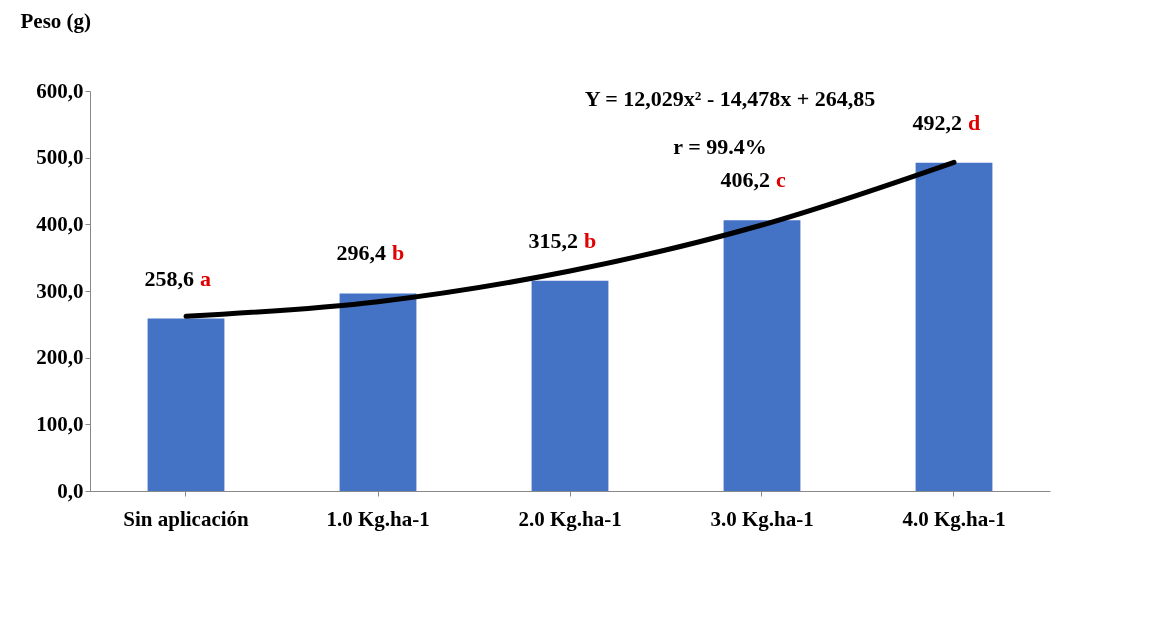 The image size is (1168, 625). What do you see at coordinates (56, 20) in the screenshot?
I see `y-axis-title: Peso (g)` at bounding box center [56, 20].